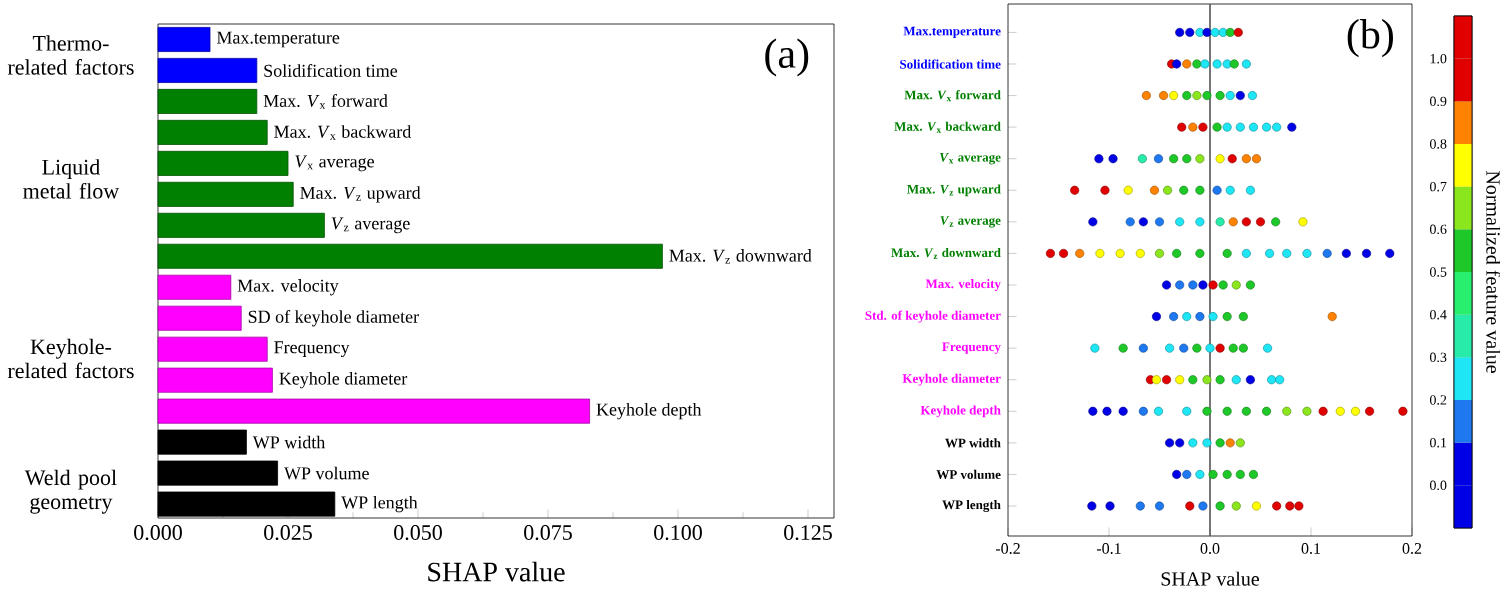  I want to click on x-tick-label: 0.1, so click(1311, 548).